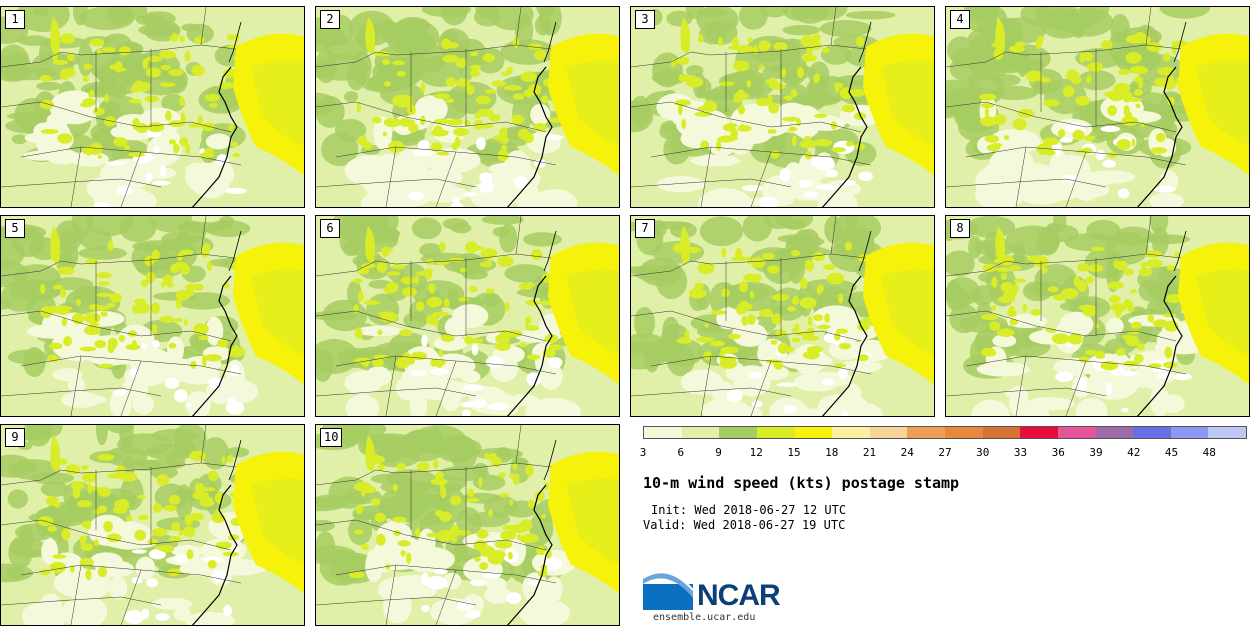  I want to click on member-label: 3, so click(645, 19).